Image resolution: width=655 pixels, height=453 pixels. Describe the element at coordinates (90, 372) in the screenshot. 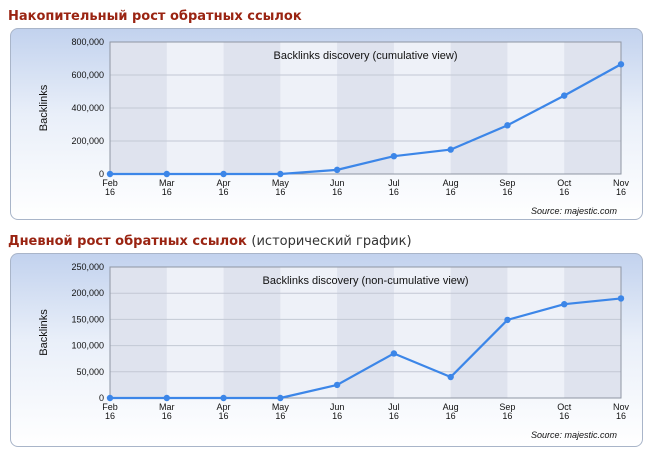

I see `y-tick-label: 50,000` at that location.